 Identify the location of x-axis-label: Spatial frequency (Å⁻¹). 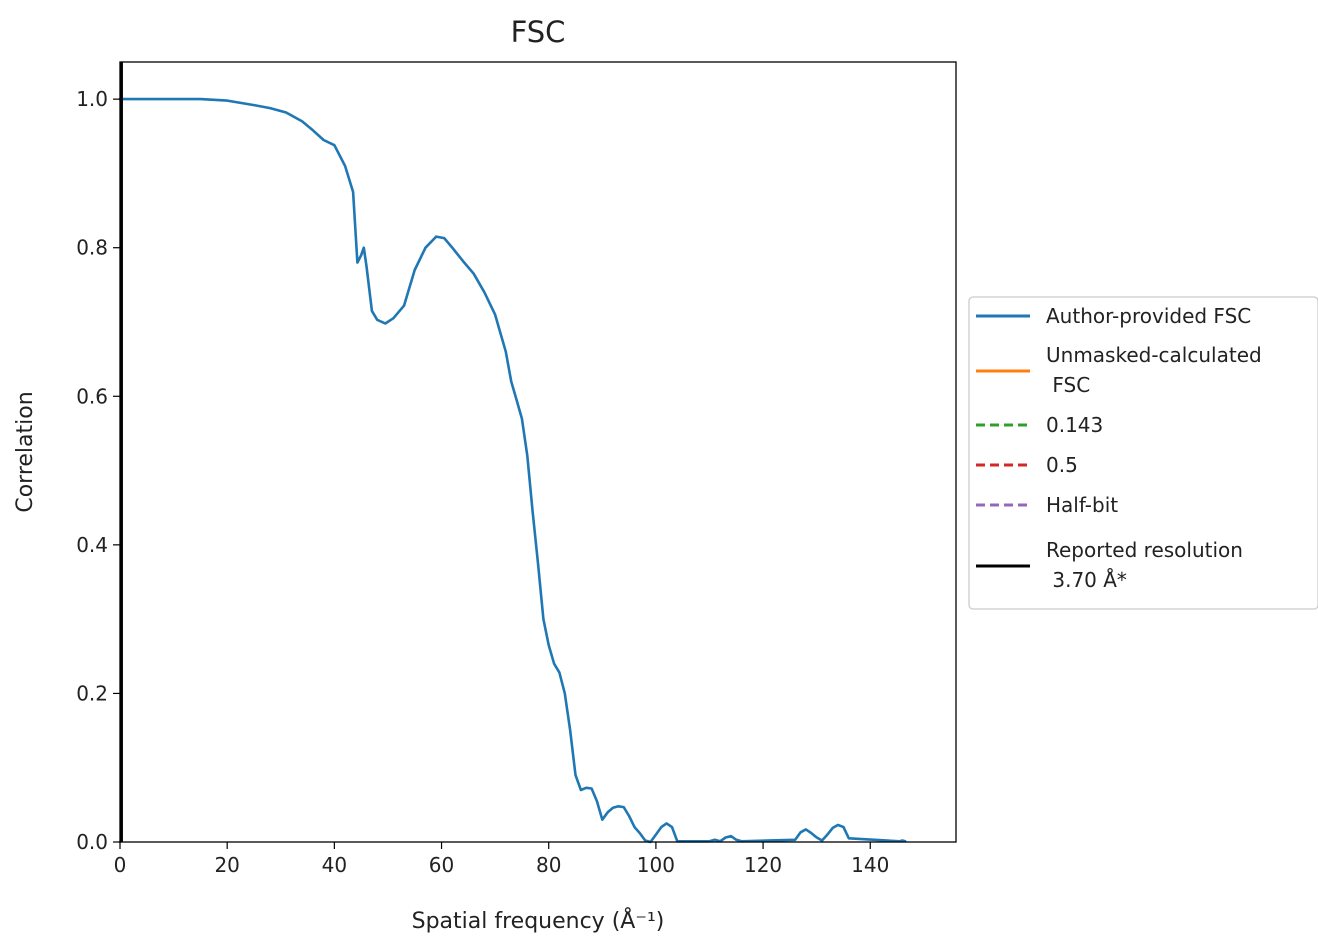
(538, 920).